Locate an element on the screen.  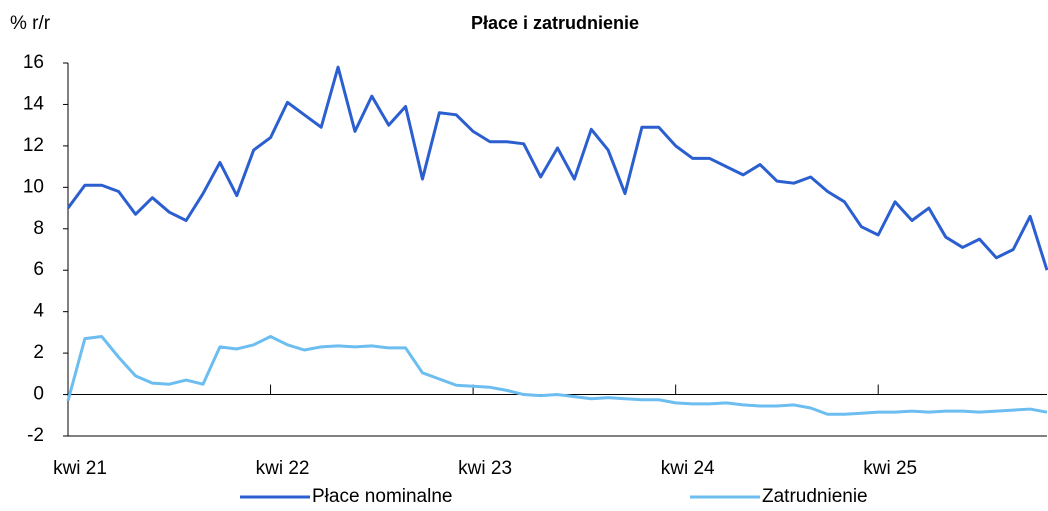
x-tick-label: kwi 23 is located at coordinates (485, 468).